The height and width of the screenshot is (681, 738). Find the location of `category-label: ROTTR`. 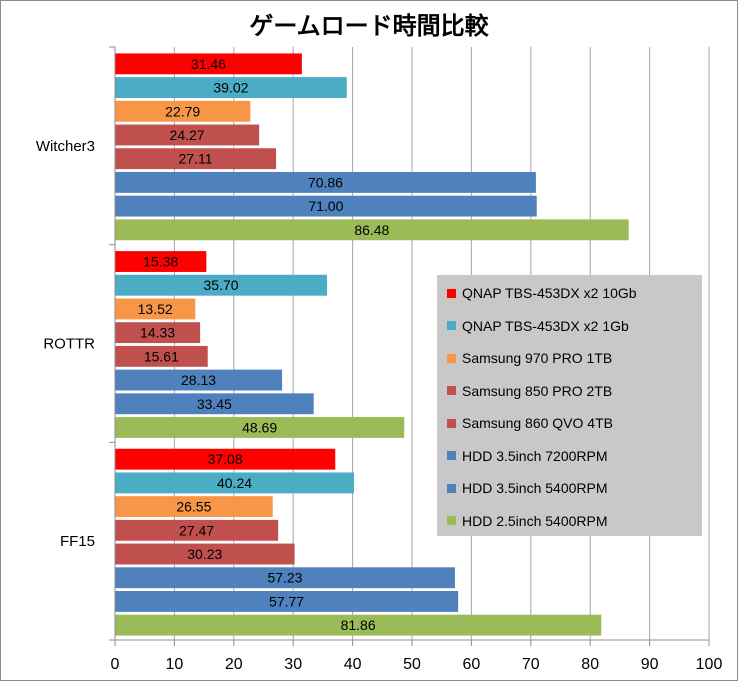

category-label: ROTTR is located at coordinates (69, 344).